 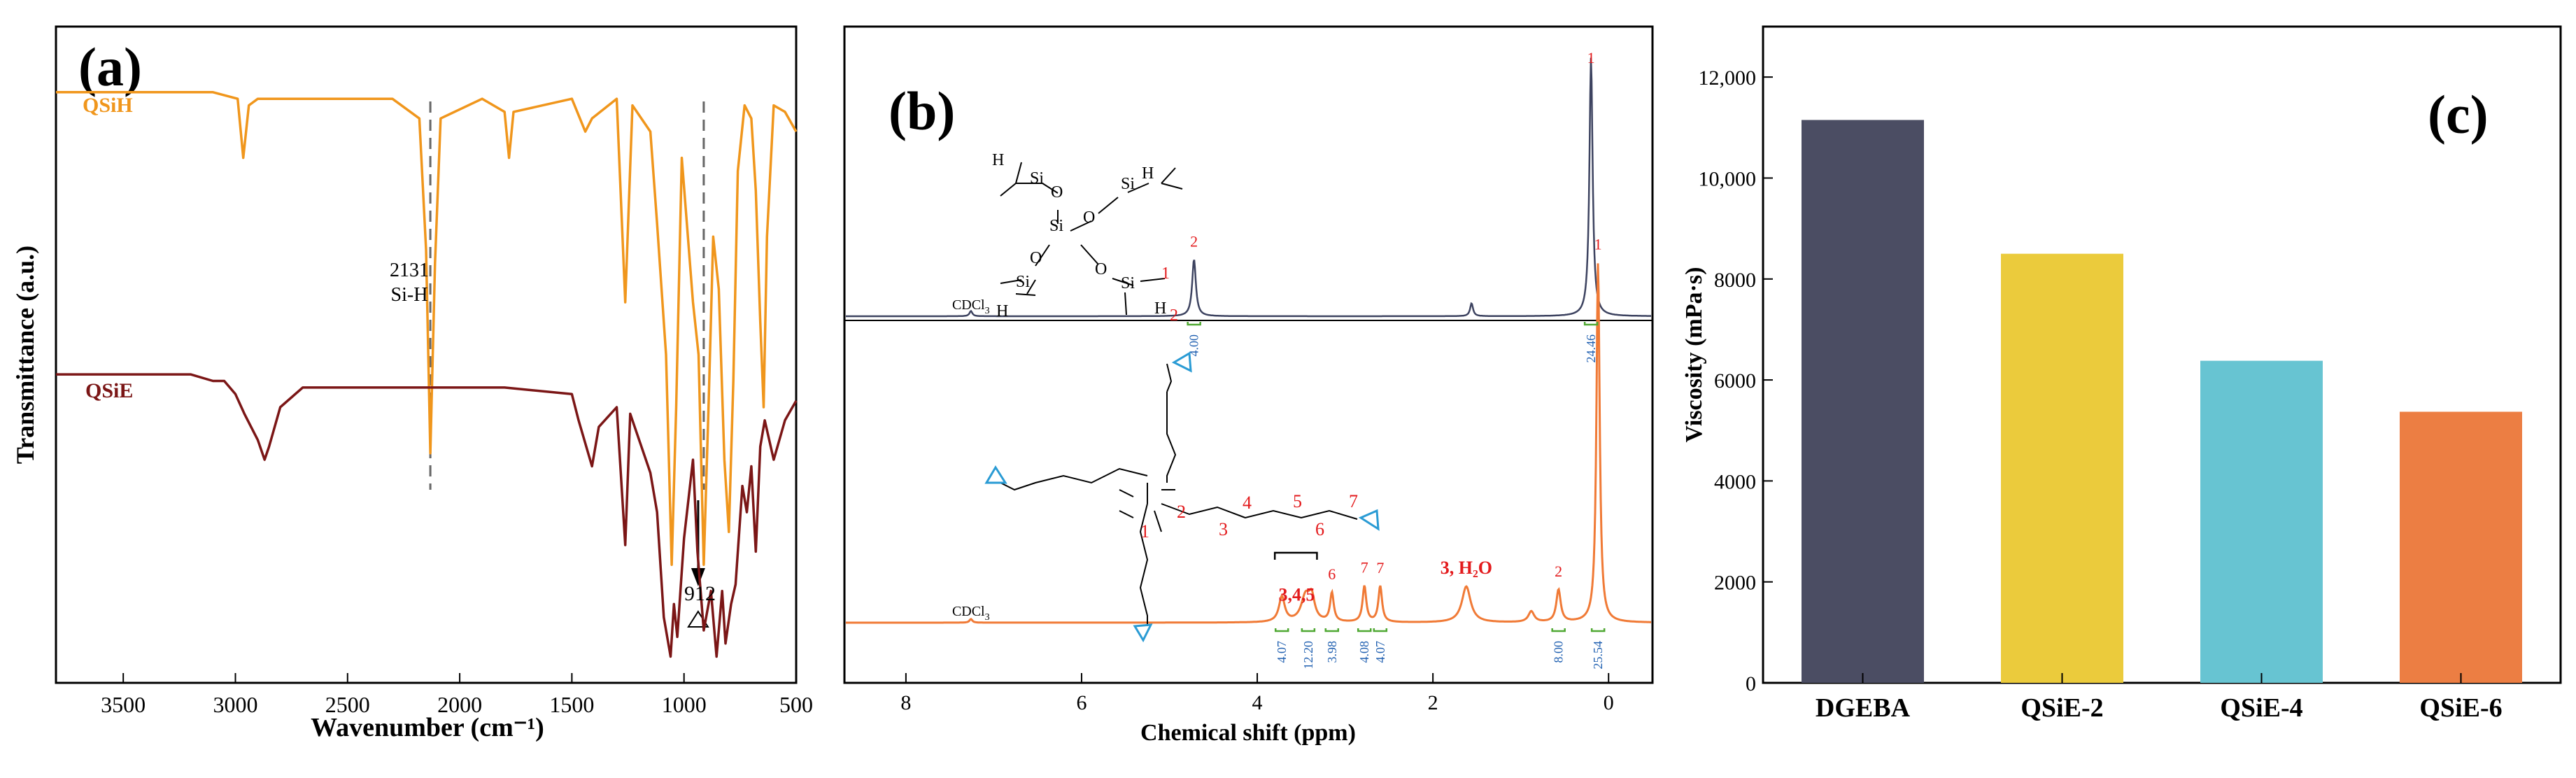 I want to click on x-tick-label: 500, so click(x=796, y=704).